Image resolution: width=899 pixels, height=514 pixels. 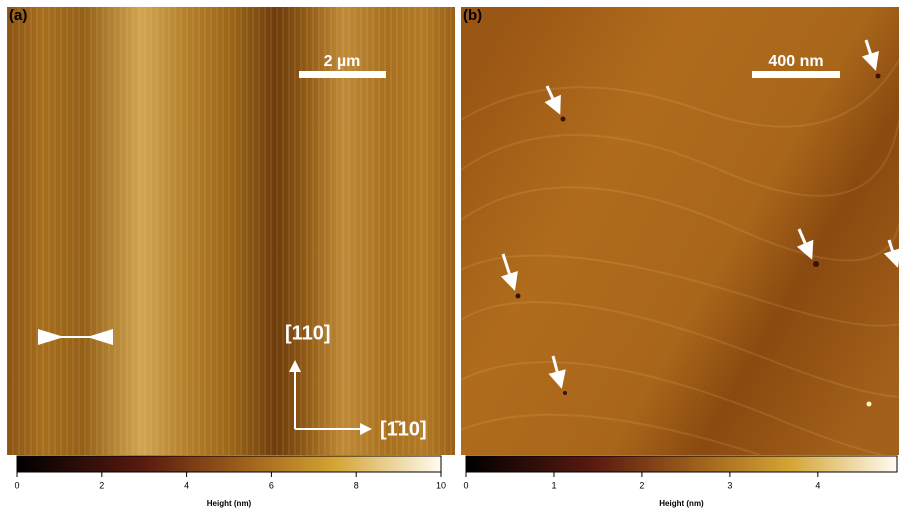 I want to click on colorbar-tick-label: 6, so click(x=271, y=485).